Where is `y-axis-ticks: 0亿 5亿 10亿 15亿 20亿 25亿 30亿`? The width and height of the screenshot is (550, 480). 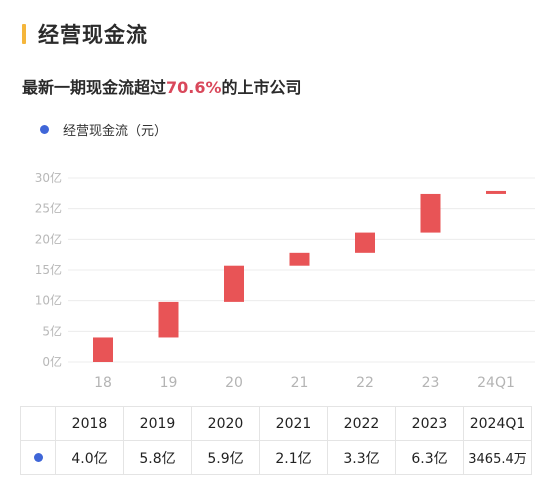
y-axis-ticks: 0亿 5亿 10亿 15亿 20亿 25亿 30亿 is located at coordinates (48, 269).